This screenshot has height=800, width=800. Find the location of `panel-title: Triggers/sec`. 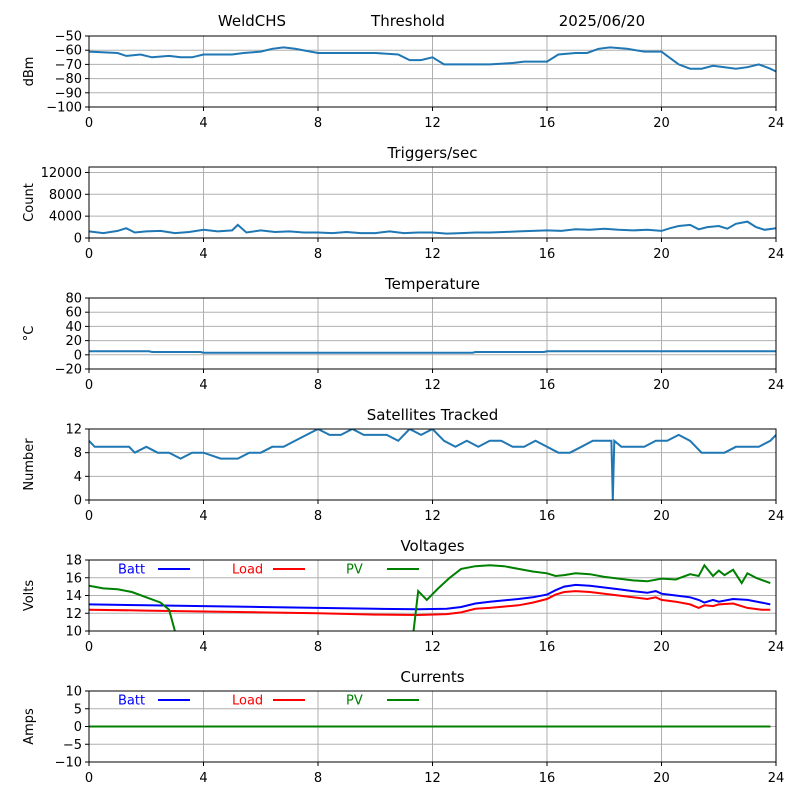

panel-title: Triggers/sec is located at coordinates (432, 153).